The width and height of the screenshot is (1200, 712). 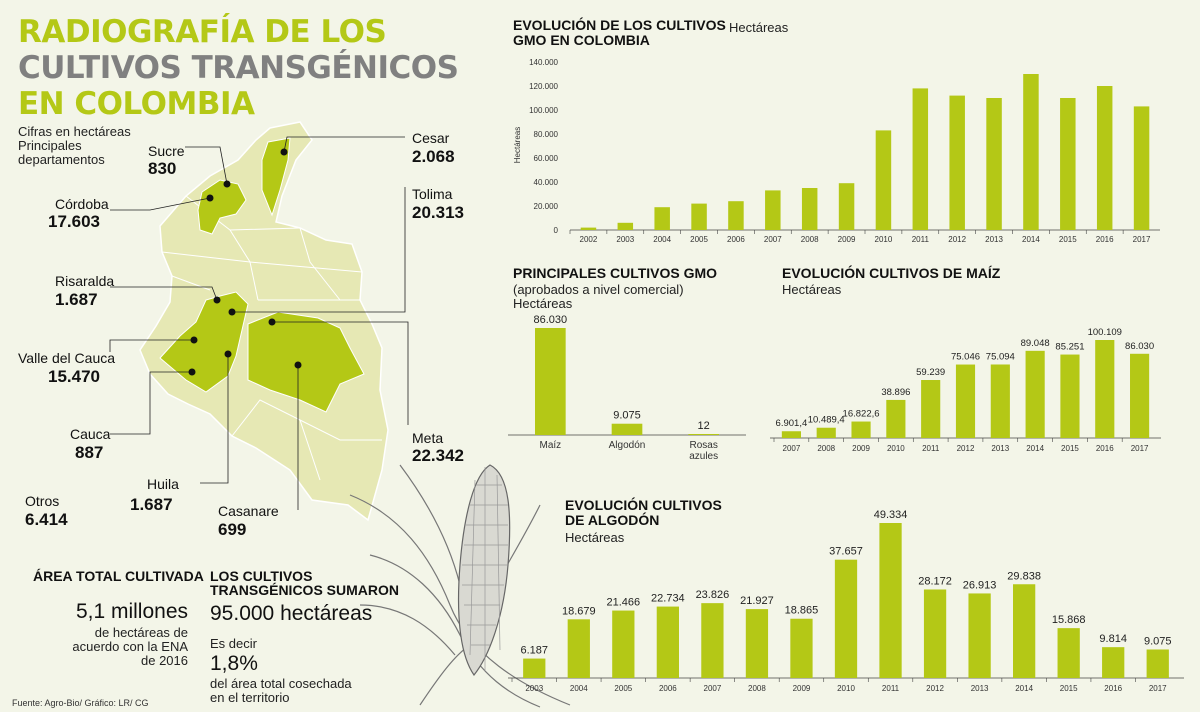 I want to click on algodon-data-label: 49.334, so click(x=891, y=515).